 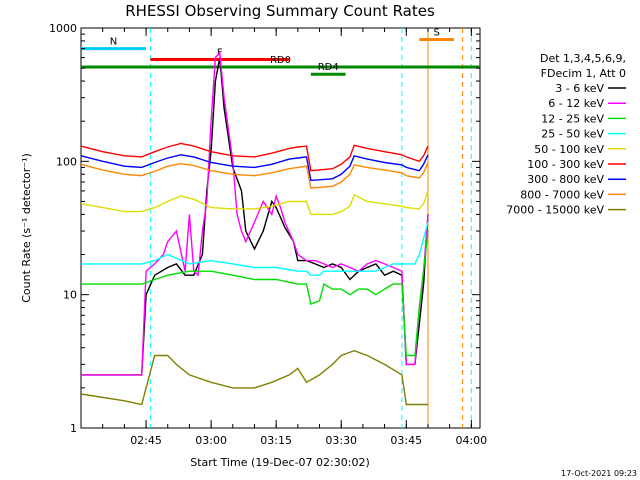 I want to click on x-tick-label: 03:15, so click(x=276, y=440).